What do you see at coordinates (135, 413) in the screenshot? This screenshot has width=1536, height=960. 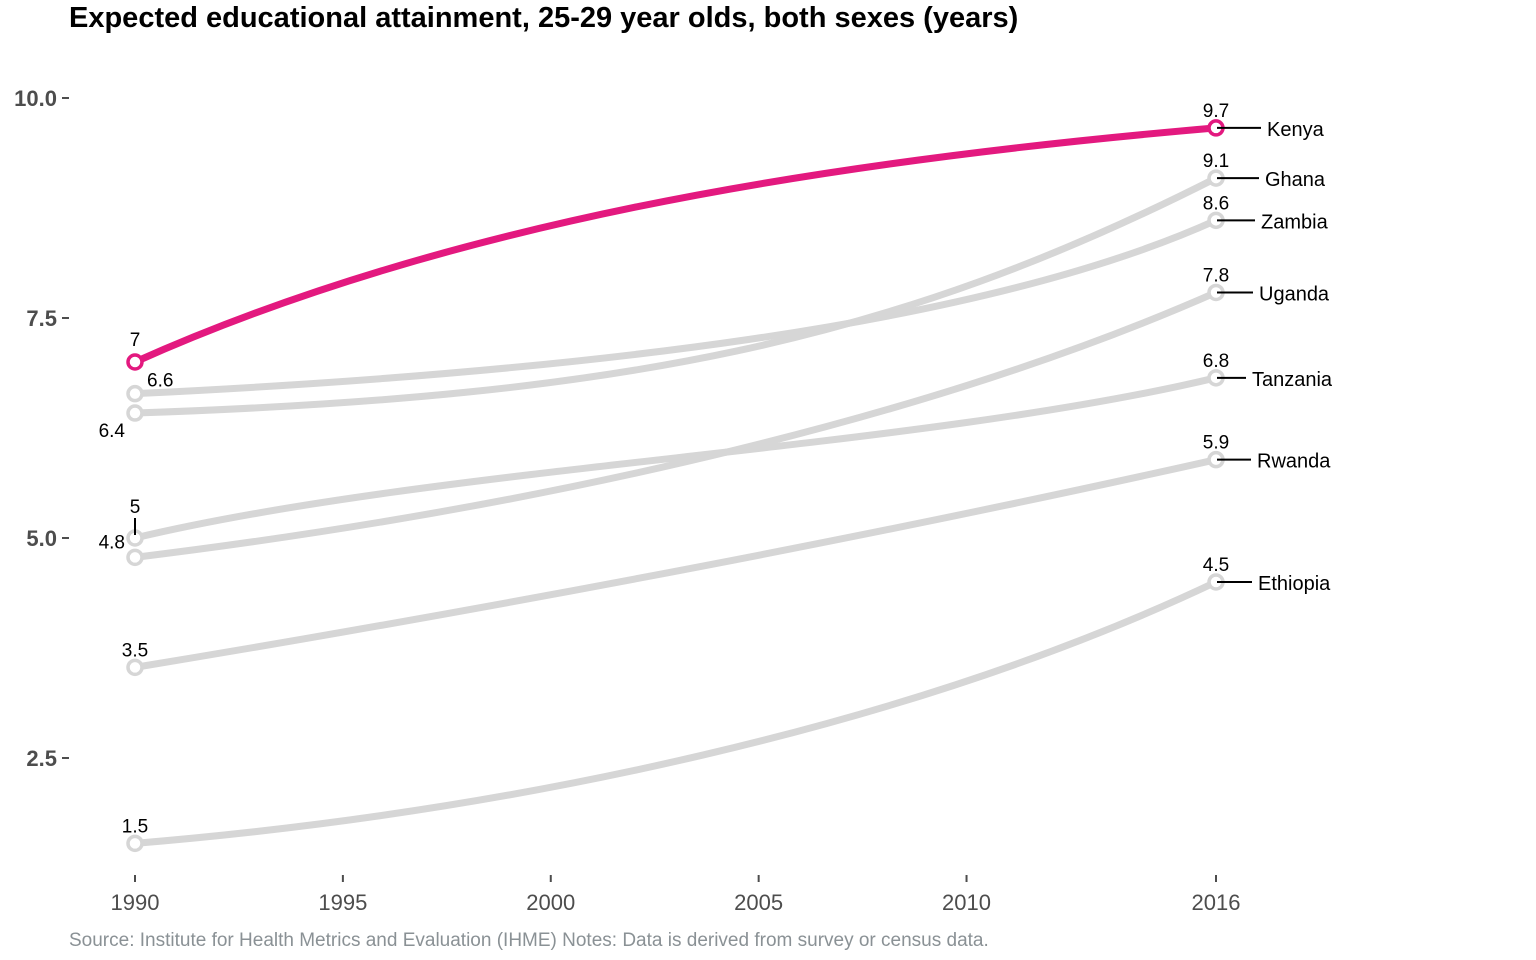 I see `point-ghana-start` at bounding box center [135, 413].